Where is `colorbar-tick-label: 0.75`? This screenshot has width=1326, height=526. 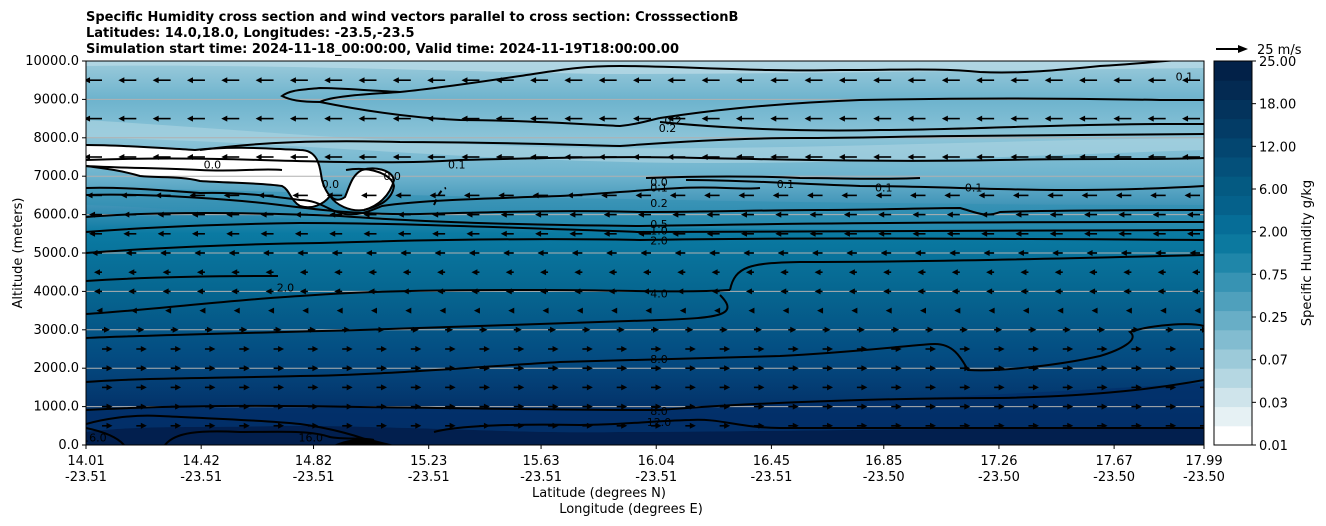 colorbar-tick-label: 0.75 is located at coordinates (1273, 275).